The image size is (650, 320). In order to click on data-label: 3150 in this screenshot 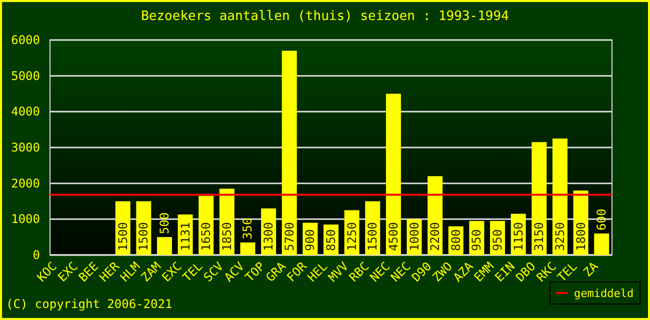, I will do `click(539, 236)`.